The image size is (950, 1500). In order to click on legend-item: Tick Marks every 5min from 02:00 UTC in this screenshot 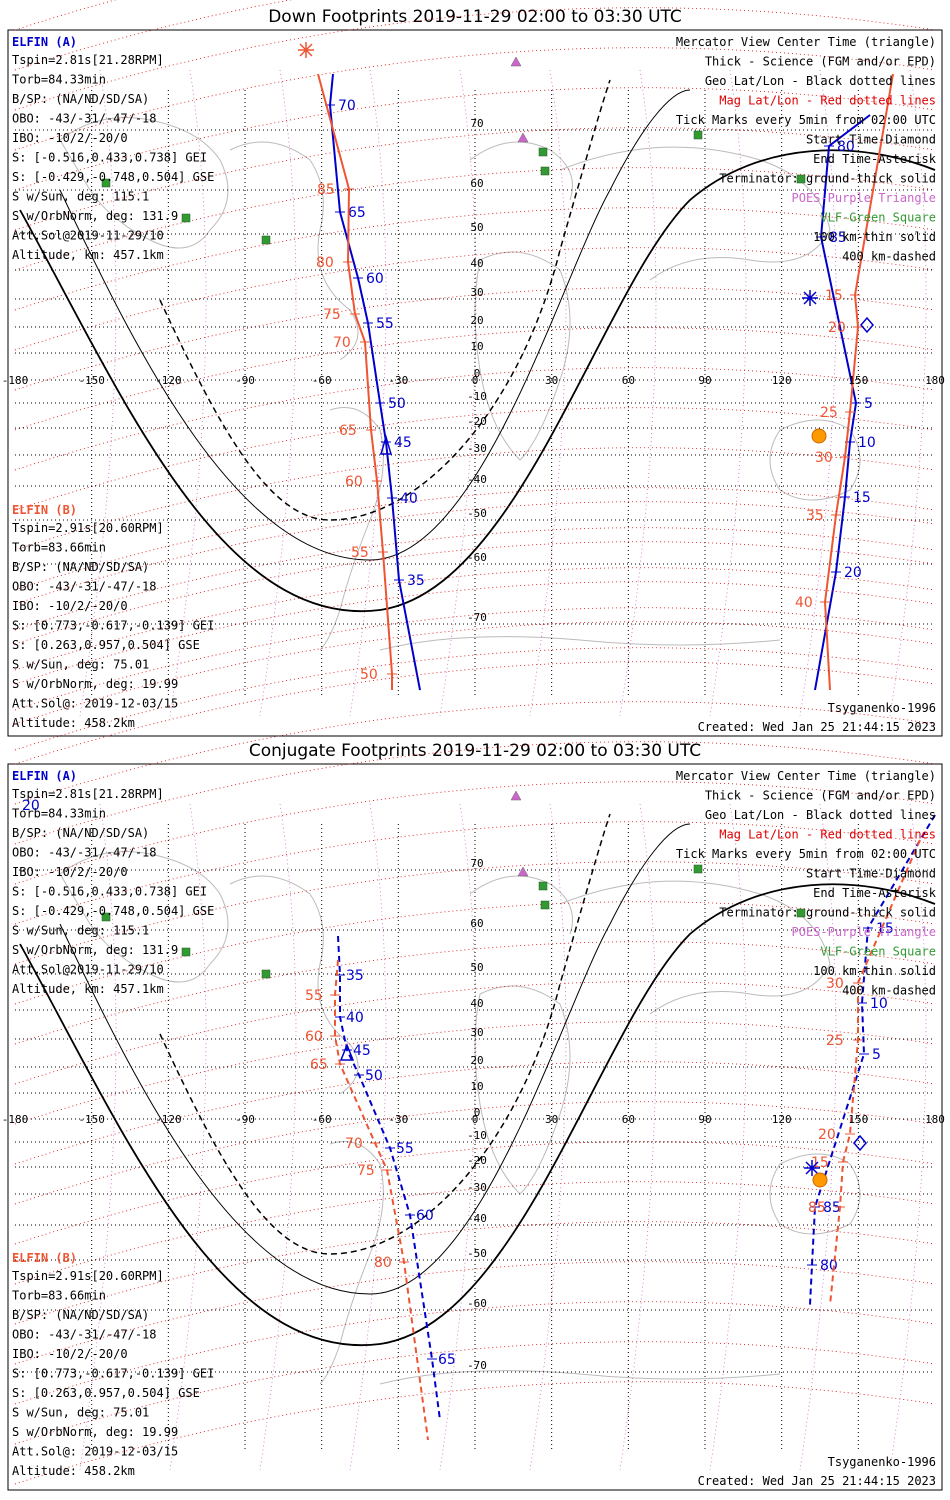, I will do `click(806, 854)`.